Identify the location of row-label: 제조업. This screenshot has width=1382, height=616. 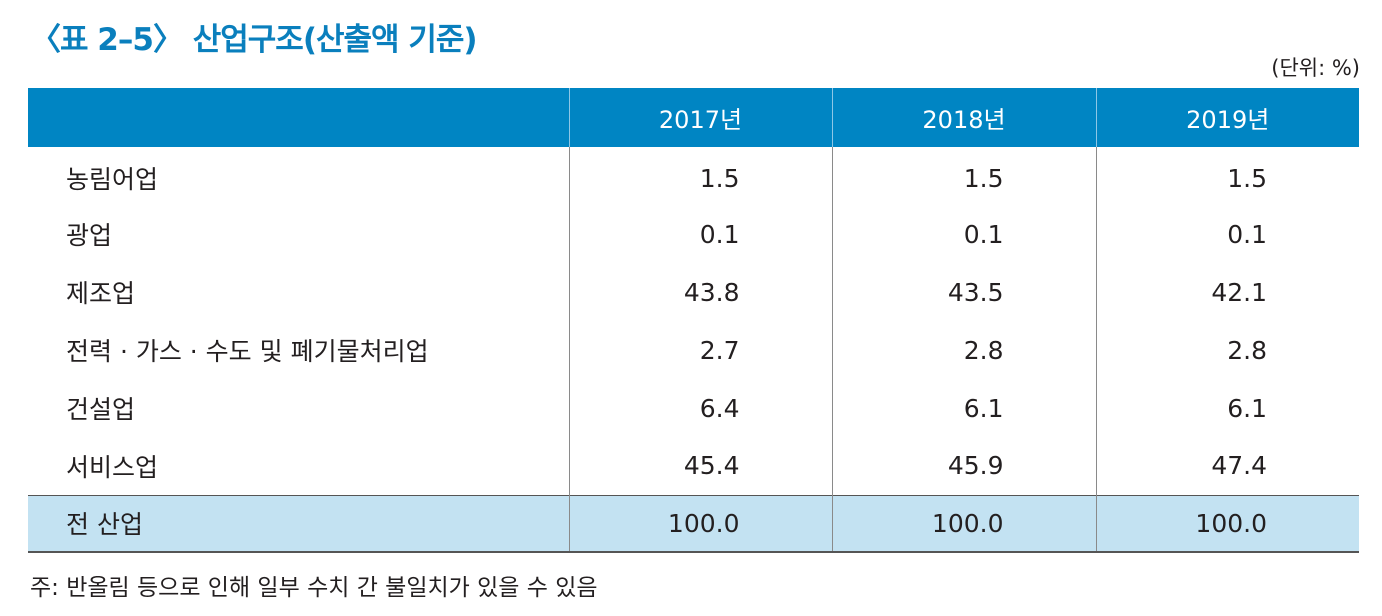
(101, 293).